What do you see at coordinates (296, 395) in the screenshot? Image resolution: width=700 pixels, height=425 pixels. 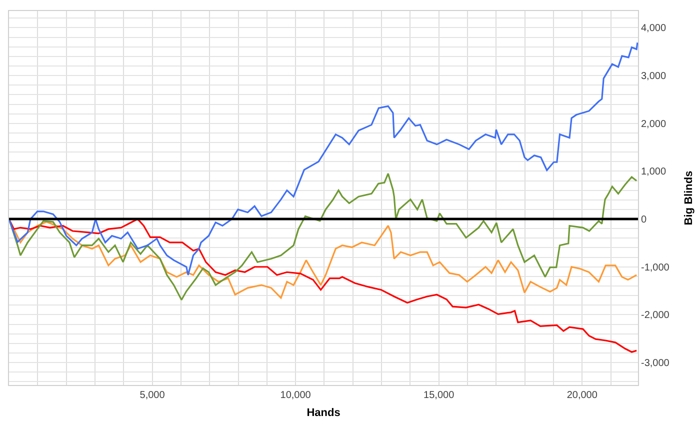 I see `x-tick-label: 10,000` at bounding box center [296, 395].